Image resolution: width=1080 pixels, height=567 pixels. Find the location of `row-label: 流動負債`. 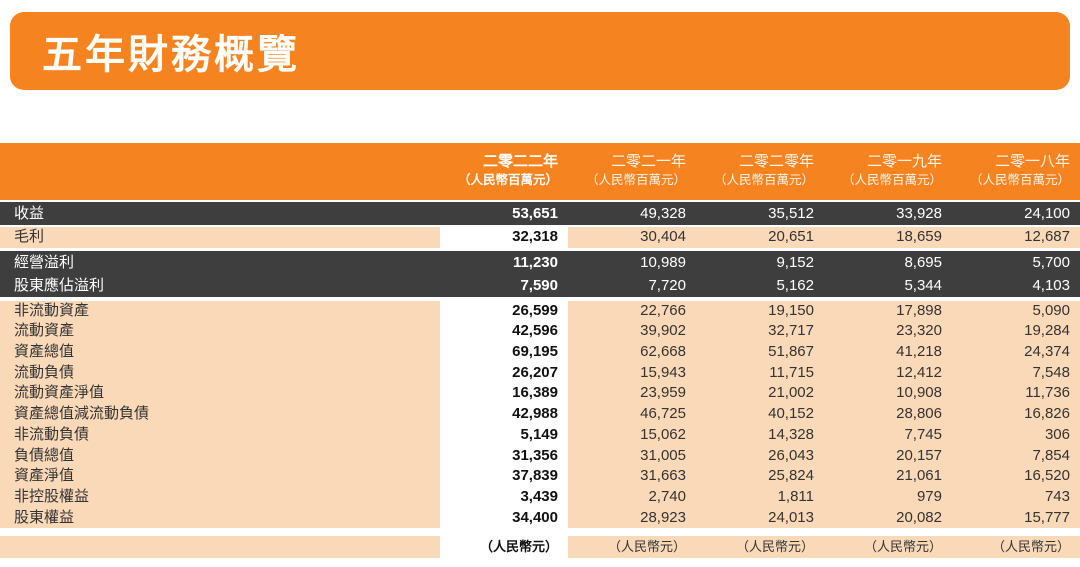

row-label: 流動負債 is located at coordinates (44, 372).